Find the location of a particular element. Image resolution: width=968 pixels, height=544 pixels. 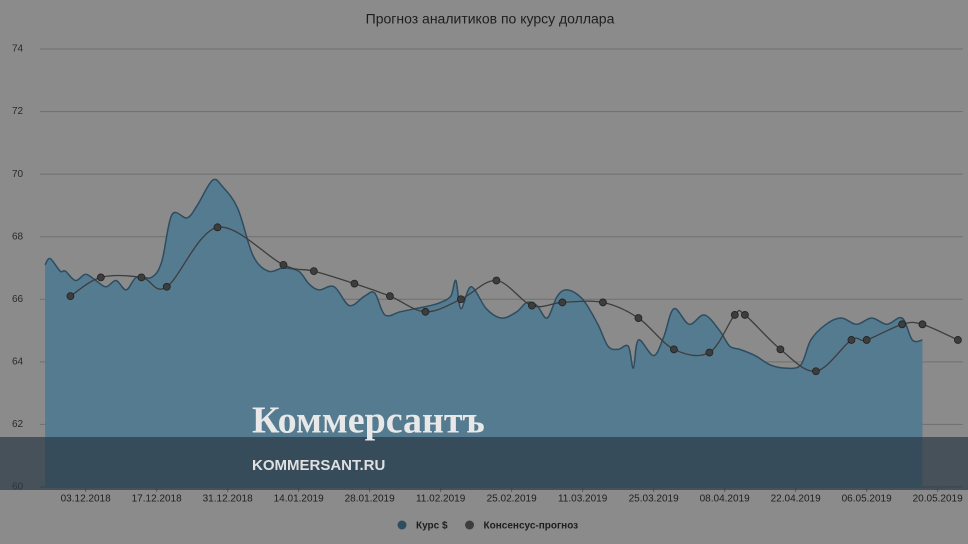

watermark-site: KOMMERSANT.RU is located at coordinates (318, 465).